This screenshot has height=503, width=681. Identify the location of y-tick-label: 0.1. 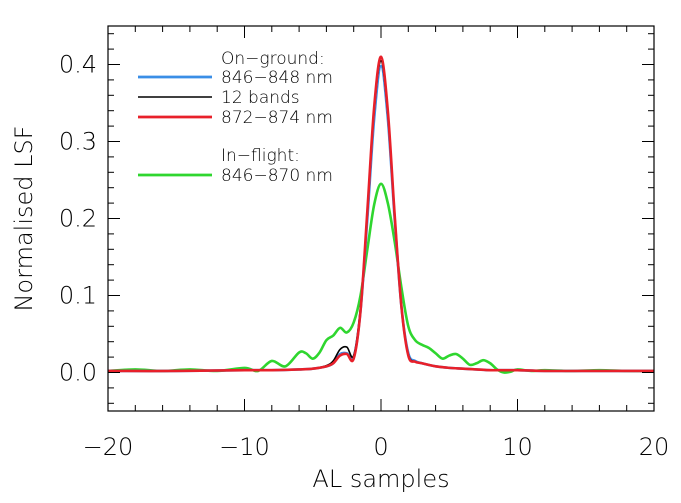
(78, 296).